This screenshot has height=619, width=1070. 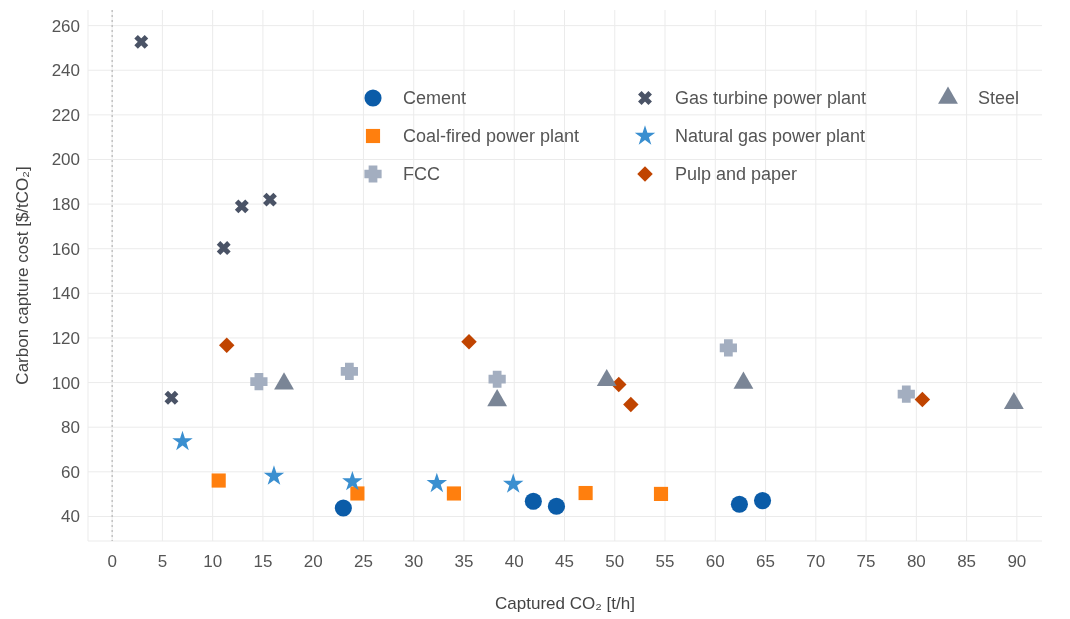 I want to click on legend-label: Cement, so click(x=435, y=98).